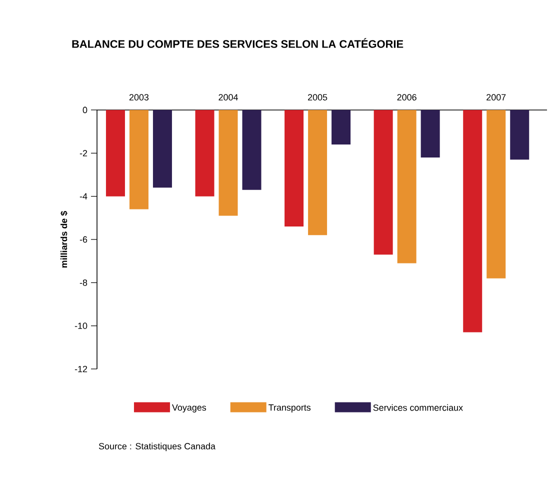 The width and height of the screenshot is (560, 496). I want to click on x-tick-label: 2004, so click(228, 97).